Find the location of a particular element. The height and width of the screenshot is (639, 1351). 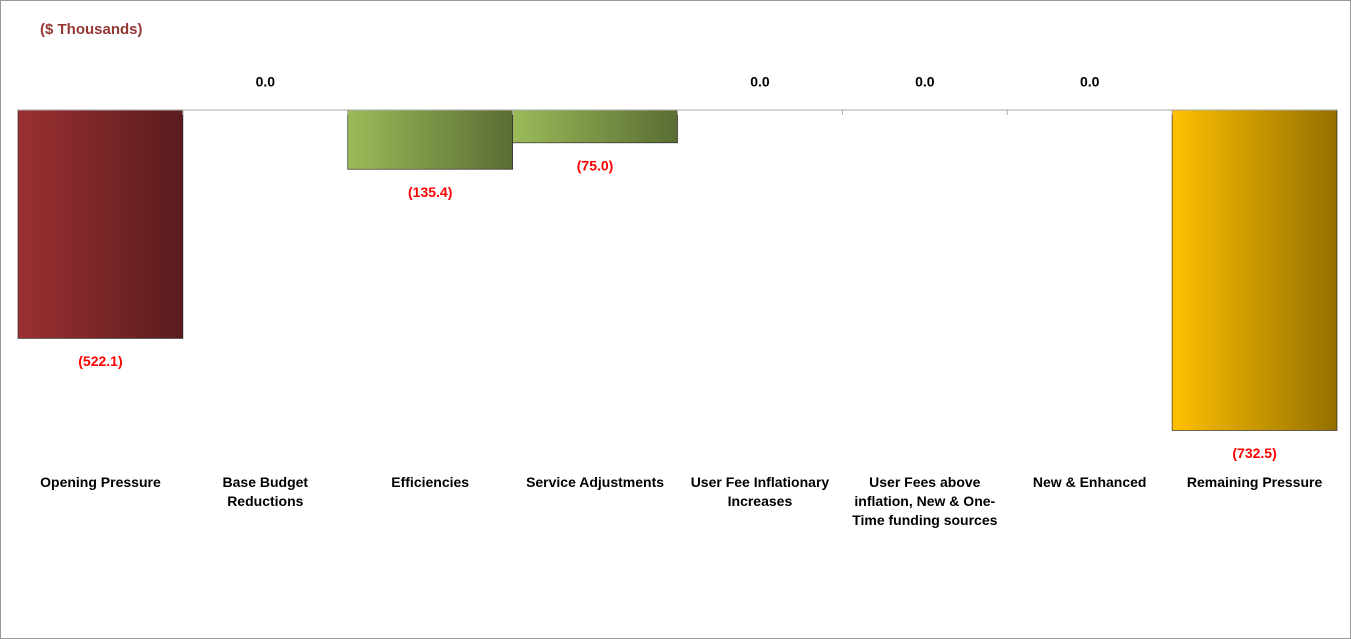

x-tick-label: Base Budget Reductions is located at coordinates (265, 491).